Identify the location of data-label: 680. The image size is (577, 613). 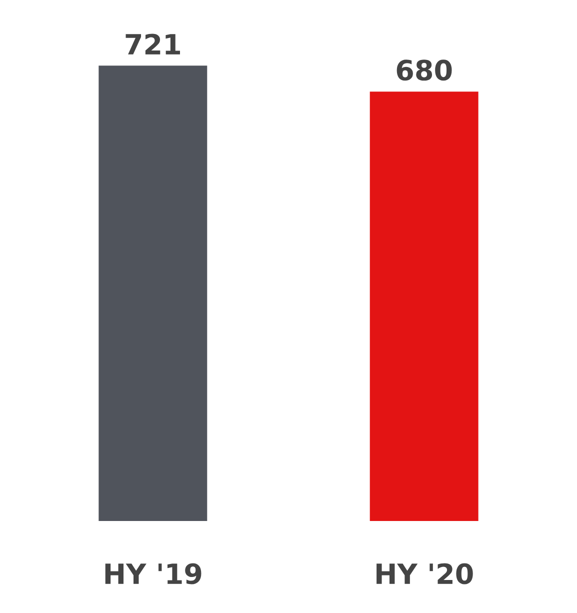
(424, 70).